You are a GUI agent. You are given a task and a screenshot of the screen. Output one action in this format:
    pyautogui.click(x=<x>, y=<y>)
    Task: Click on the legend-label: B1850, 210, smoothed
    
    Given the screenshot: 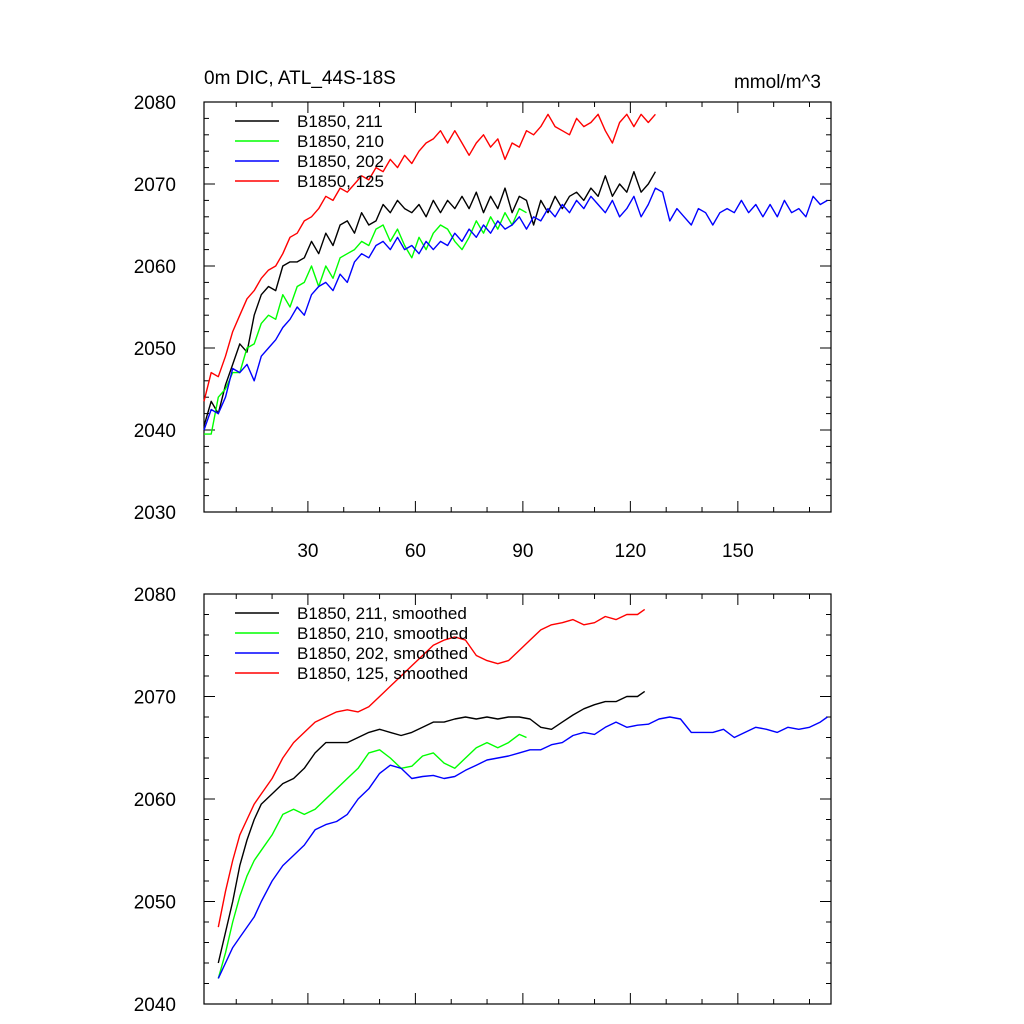 What is the action you would take?
    pyautogui.click(x=382, y=633)
    